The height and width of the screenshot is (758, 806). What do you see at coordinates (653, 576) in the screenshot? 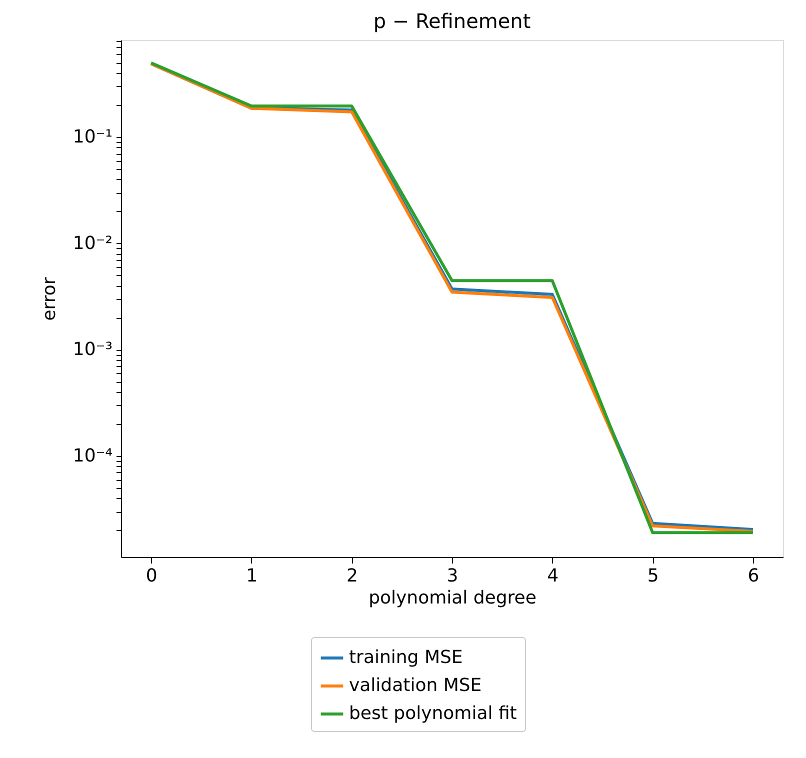
I see `x-tick-label: 5` at bounding box center [653, 576].